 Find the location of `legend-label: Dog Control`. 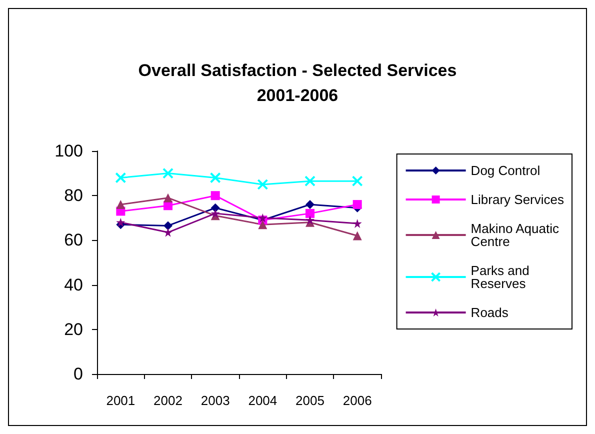

legend-label: Dog Control is located at coordinates (505, 170).